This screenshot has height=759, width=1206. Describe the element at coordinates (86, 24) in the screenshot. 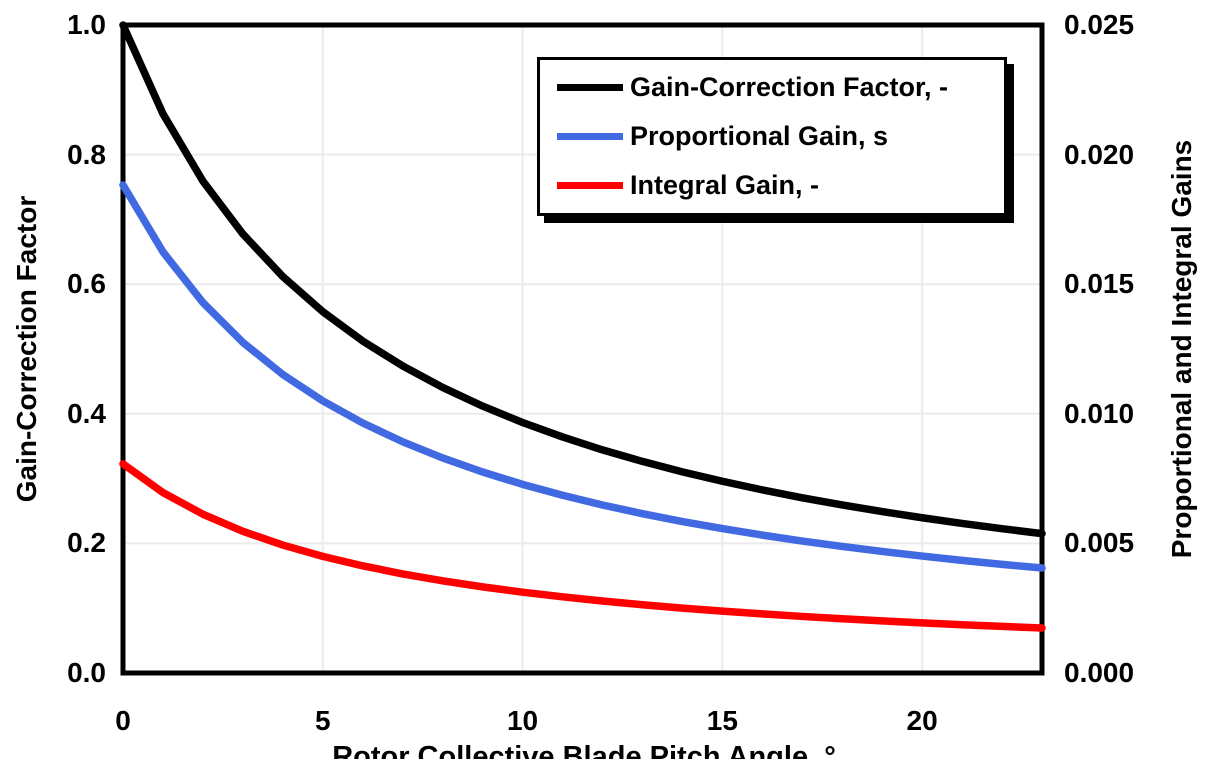

I see `y-axis-left-tick-label: 1.0` at that location.